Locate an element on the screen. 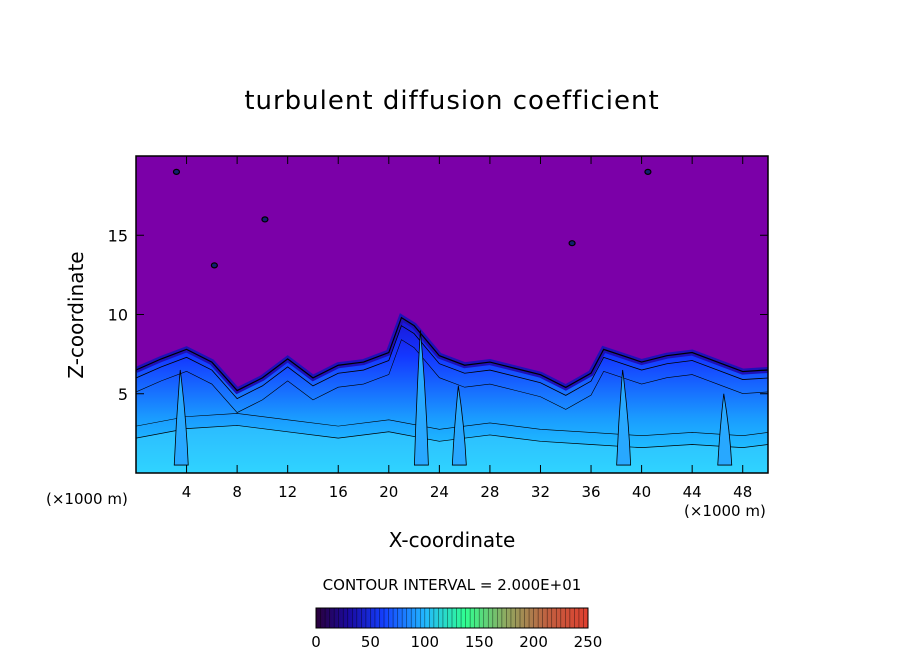 The image size is (904, 654). x-tick-label: 28 is located at coordinates (489, 492).